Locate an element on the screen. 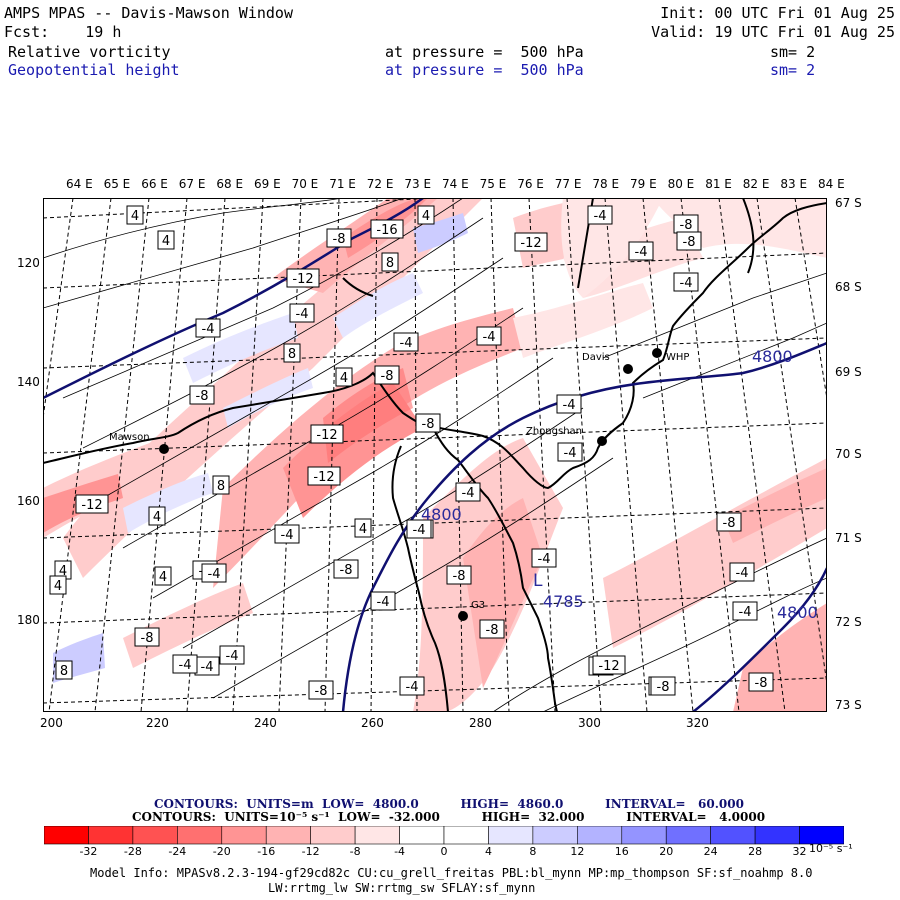 Image resolution: width=900 pixels, height=900 pixels. right-lat-label: 69 S is located at coordinates (848, 372).